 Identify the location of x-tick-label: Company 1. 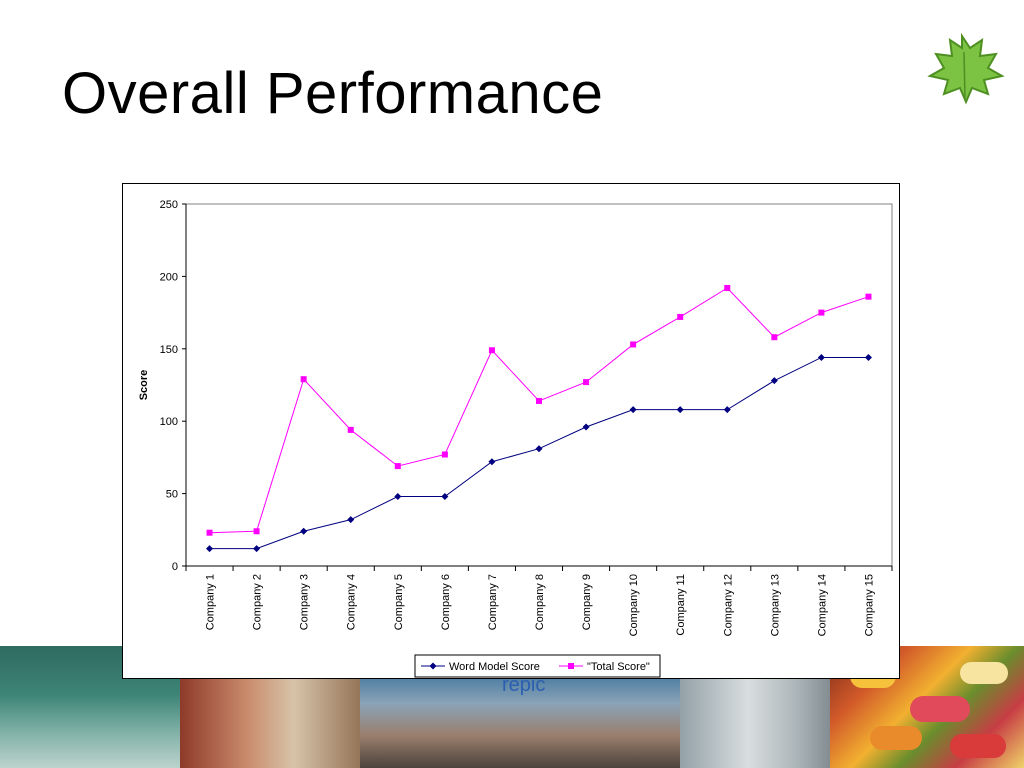
(211, 602).